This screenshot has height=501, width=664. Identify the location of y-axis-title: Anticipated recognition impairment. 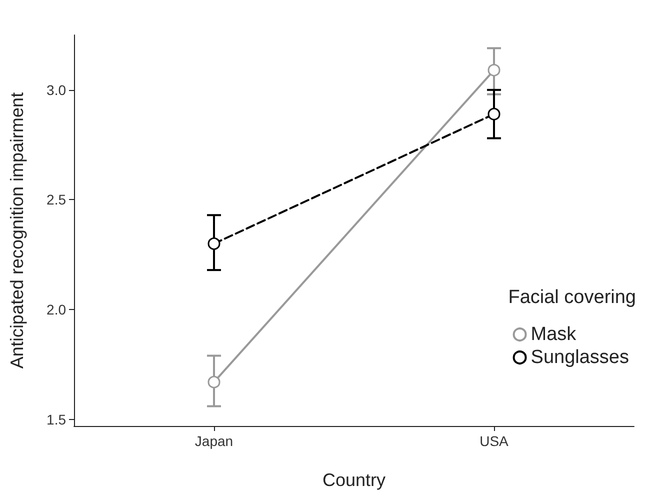
(17, 230).